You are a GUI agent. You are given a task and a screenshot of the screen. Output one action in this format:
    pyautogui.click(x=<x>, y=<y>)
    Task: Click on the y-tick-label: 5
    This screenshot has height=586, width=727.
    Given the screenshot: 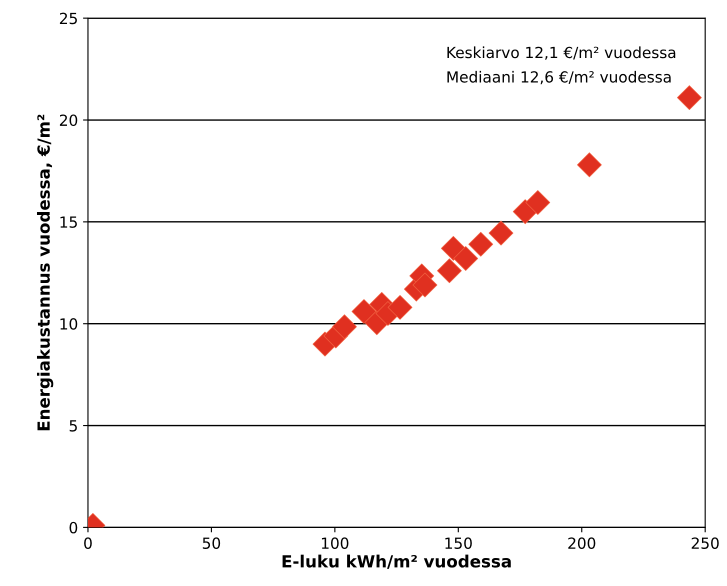 What is the action you would take?
    pyautogui.click(x=73, y=426)
    